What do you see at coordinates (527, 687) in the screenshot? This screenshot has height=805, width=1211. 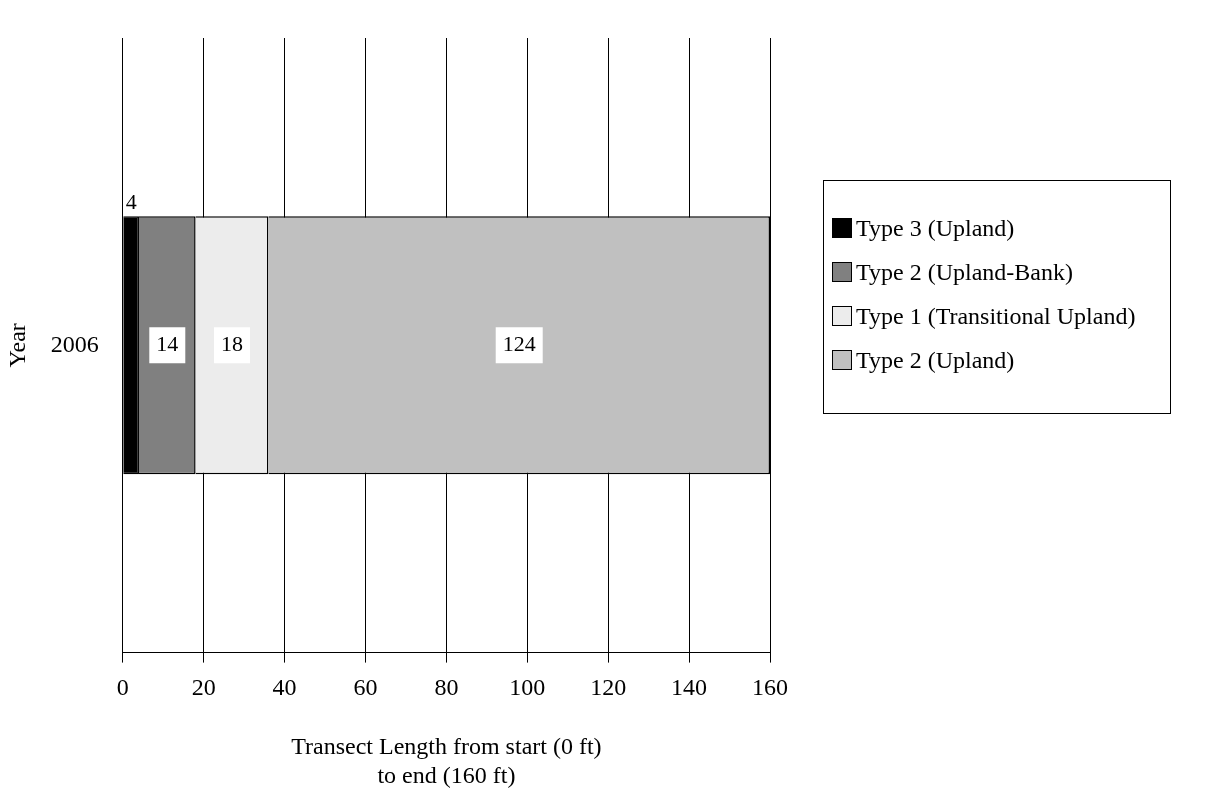 I see `x-tick-label: 100` at bounding box center [527, 687].